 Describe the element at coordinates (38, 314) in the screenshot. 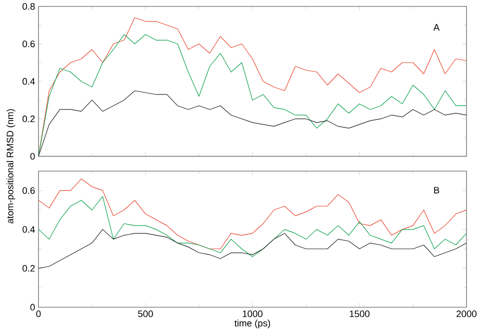

I see `x-tick-label: 0` at that location.